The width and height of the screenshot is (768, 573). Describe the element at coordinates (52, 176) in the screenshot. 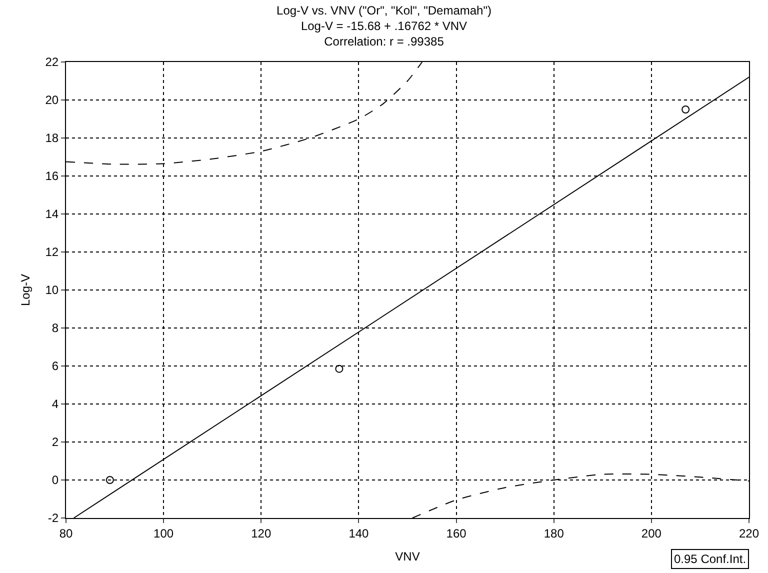

I see `y-tick-label: 16` at that location.